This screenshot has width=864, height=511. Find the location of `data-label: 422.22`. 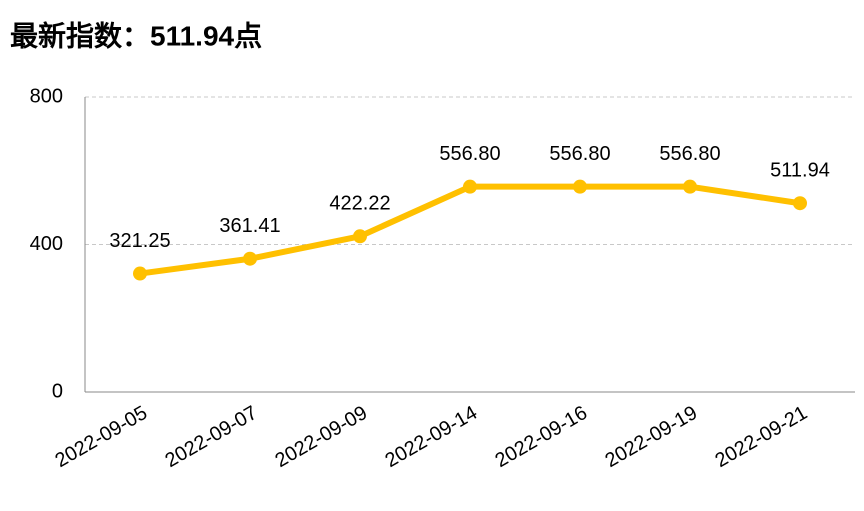

data-label: 422.22 is located at coordinates (359, 204).